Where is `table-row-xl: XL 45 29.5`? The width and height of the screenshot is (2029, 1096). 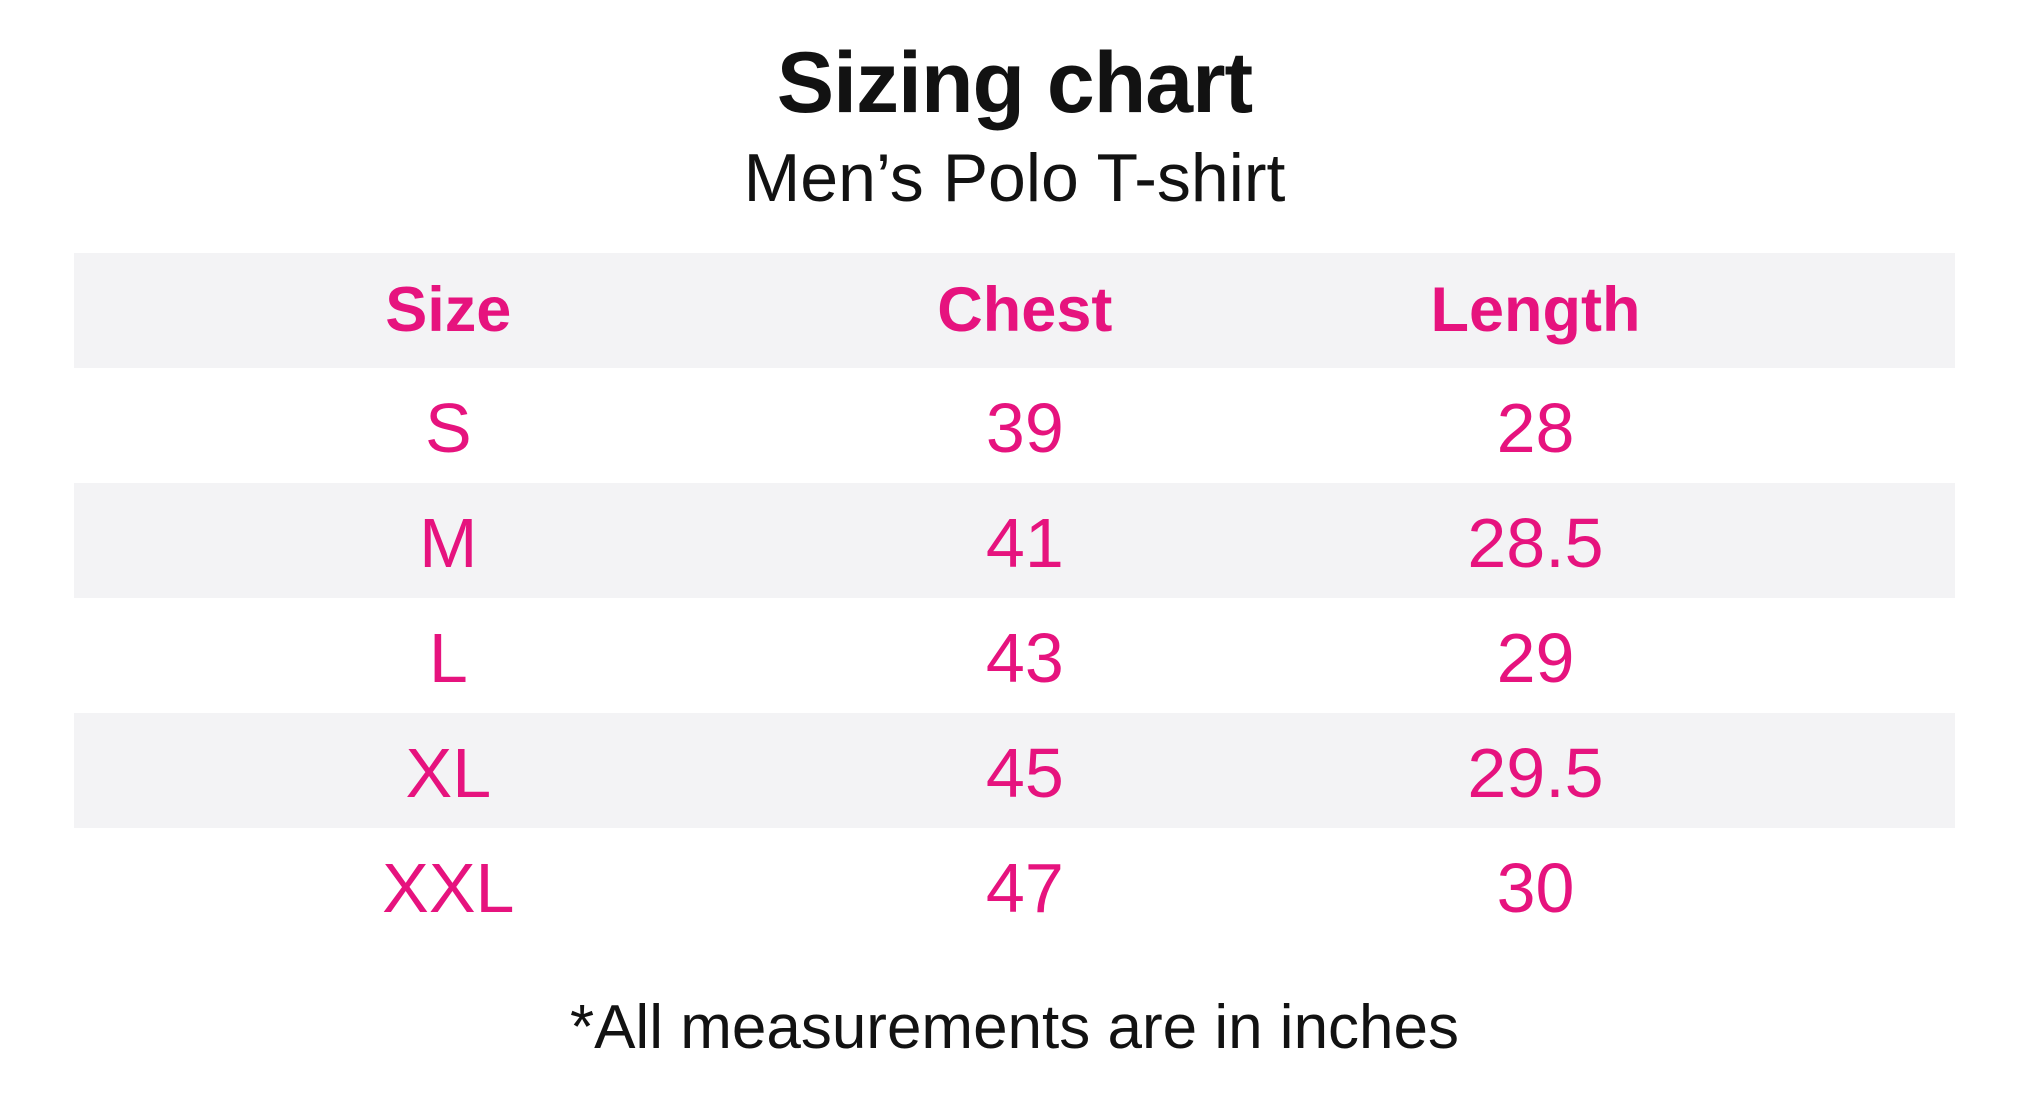
table-row-xl: XL 45 29.5 is located at coordinates (1014, 771).